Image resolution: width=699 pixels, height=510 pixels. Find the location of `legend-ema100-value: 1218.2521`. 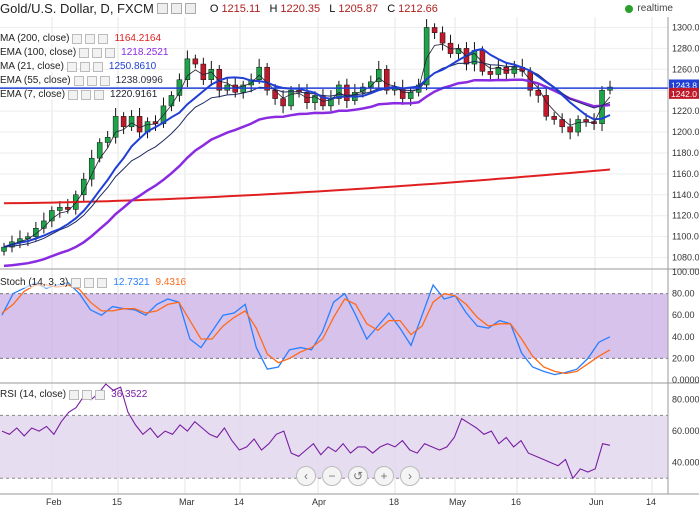

legend-ema100-value: 1218.2521 is located at coordinates (145, 52).